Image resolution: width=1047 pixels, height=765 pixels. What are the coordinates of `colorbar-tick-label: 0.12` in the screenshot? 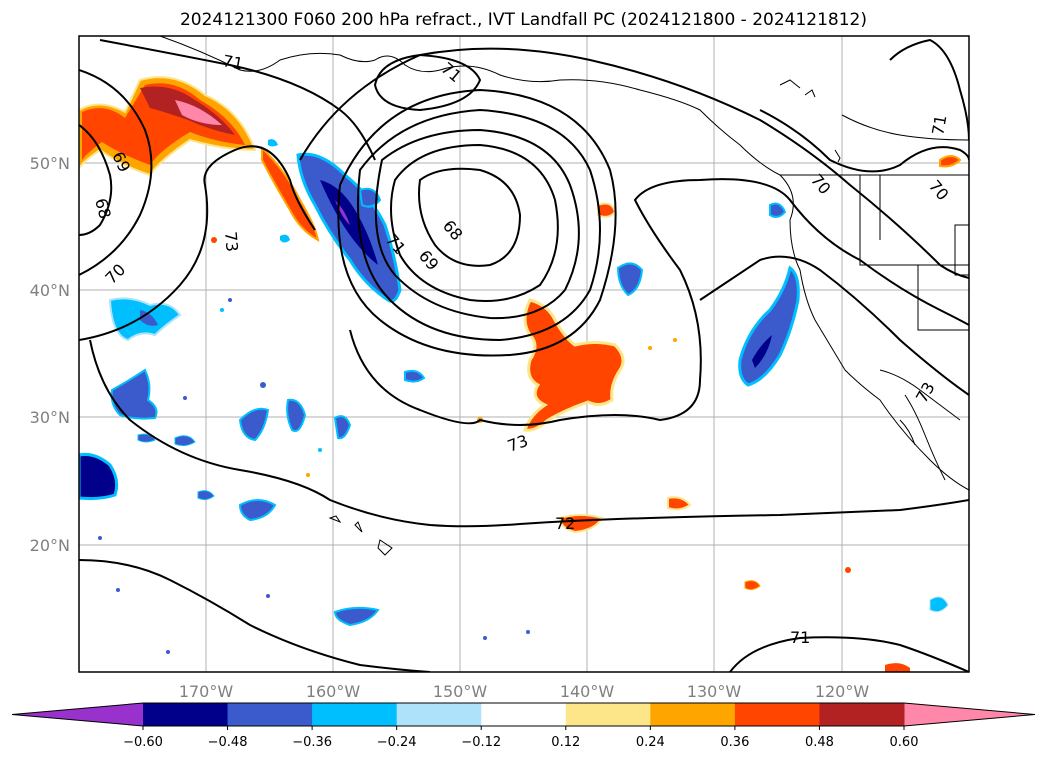 It's located at (565, 742).